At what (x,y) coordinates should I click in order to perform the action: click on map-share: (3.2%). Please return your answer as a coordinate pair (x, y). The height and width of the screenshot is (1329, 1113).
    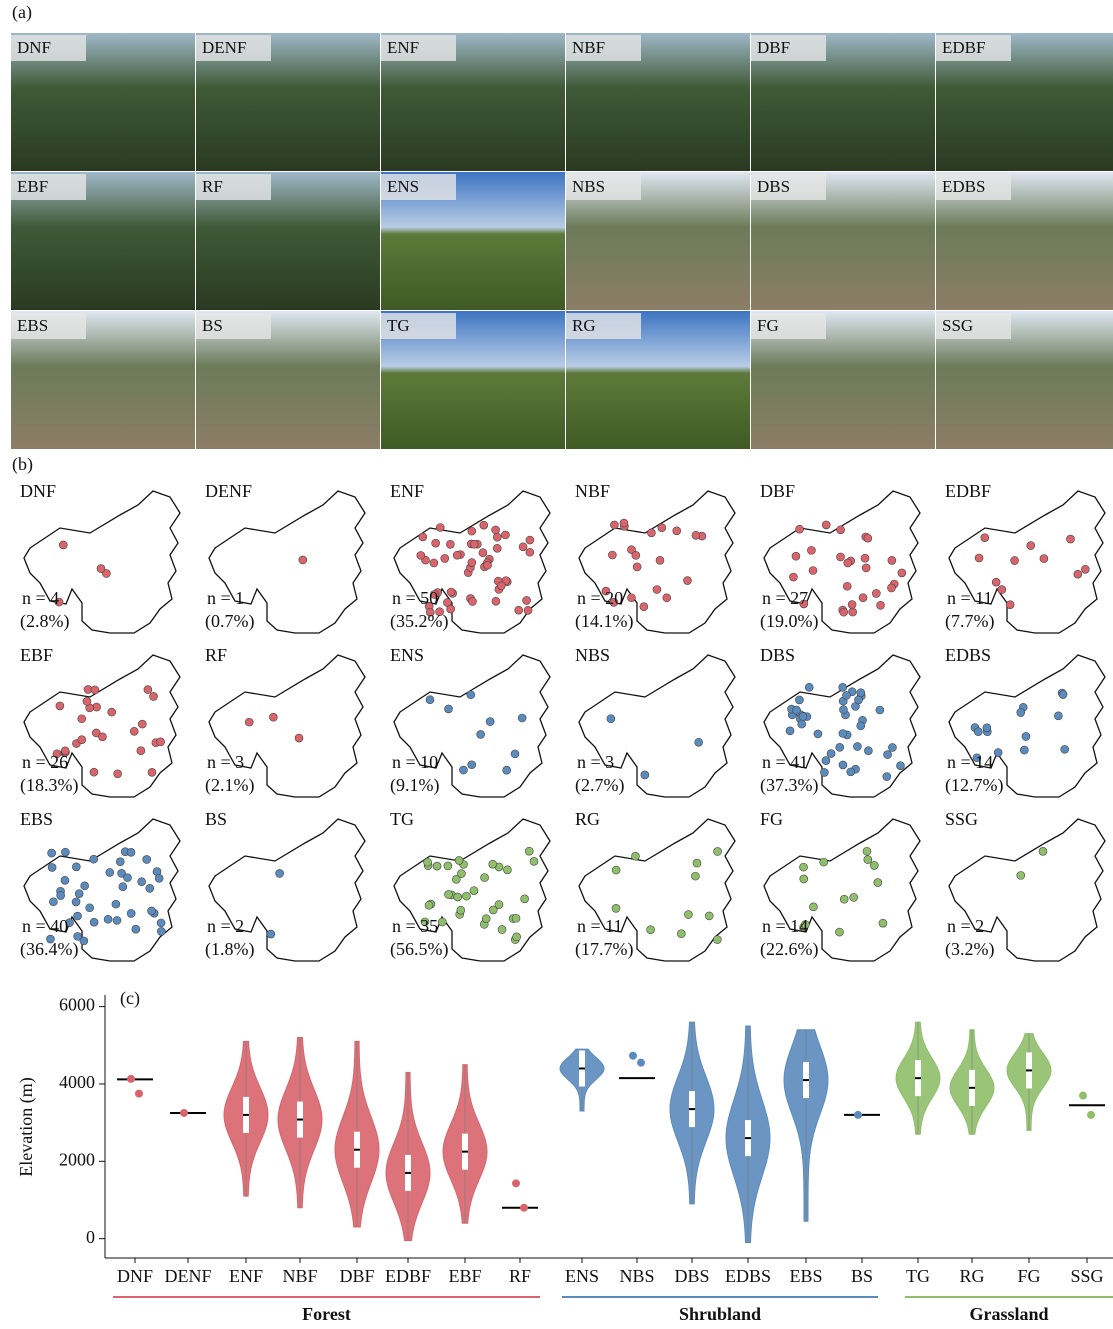
    Looking at the image, I should click on (969, 949).